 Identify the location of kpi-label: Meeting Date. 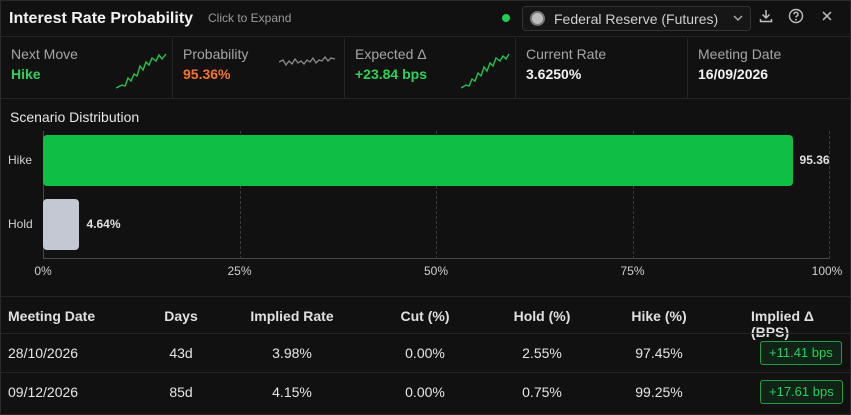
(740, 54).